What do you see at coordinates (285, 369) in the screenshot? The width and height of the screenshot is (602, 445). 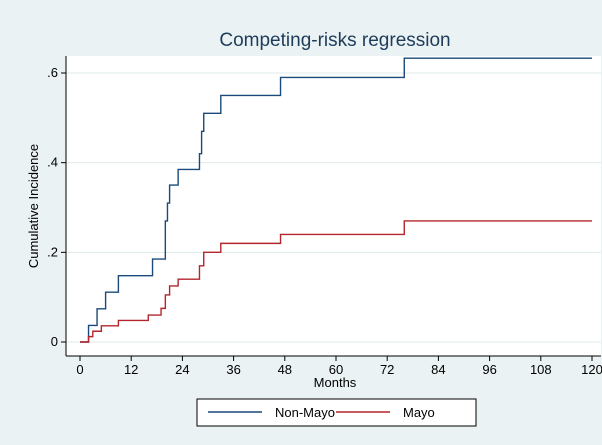 I see `x-tick-label: 48` at bounding box center [285, 369].